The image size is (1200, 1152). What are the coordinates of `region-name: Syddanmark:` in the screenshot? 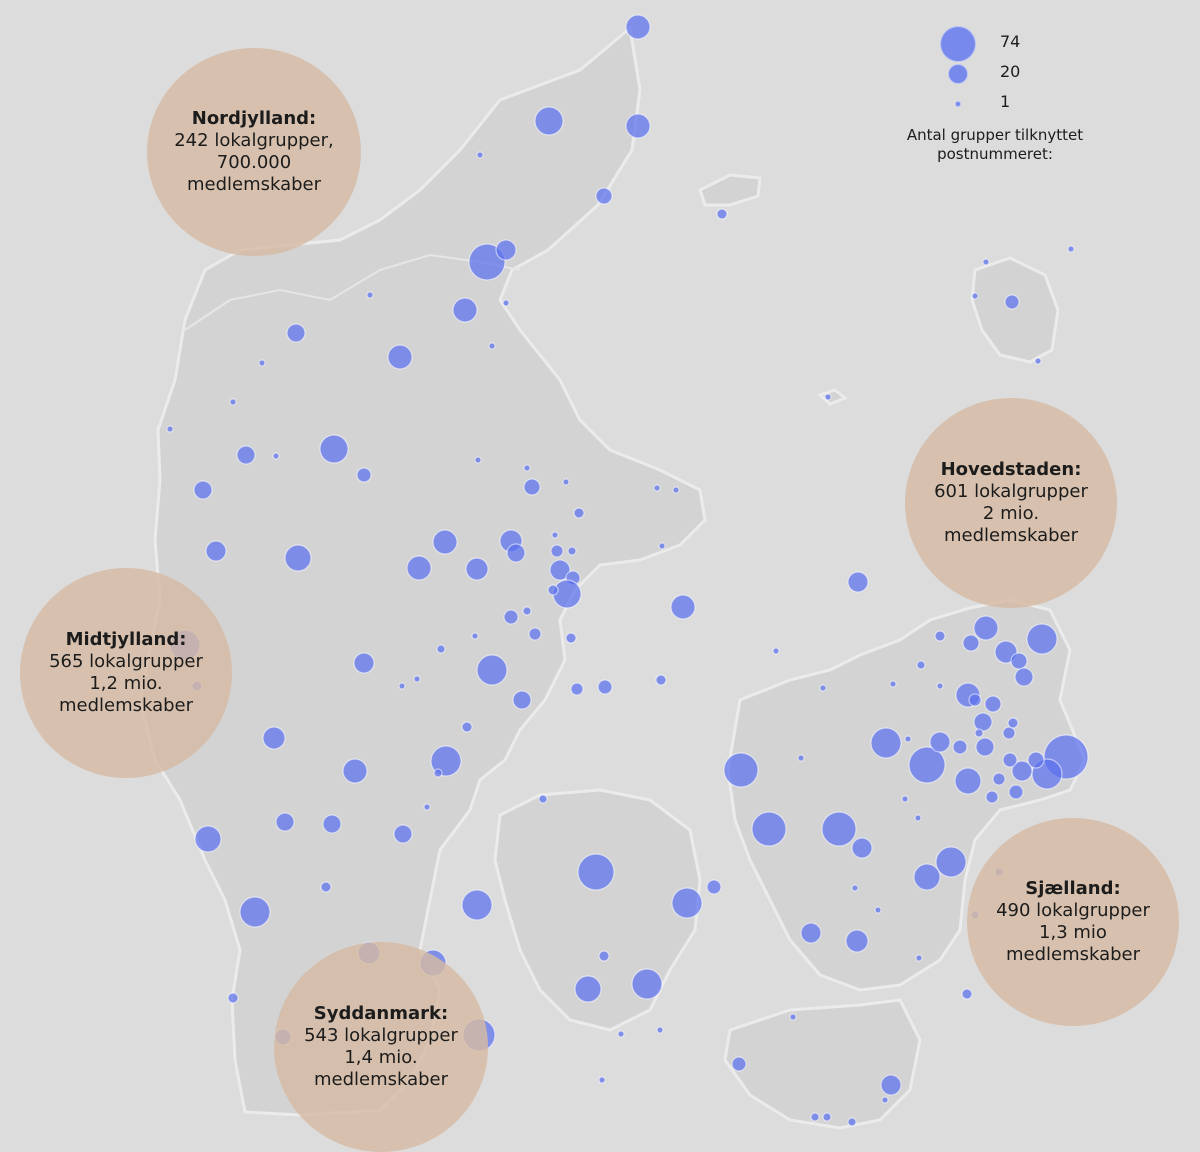 It's located at (381, 1013).